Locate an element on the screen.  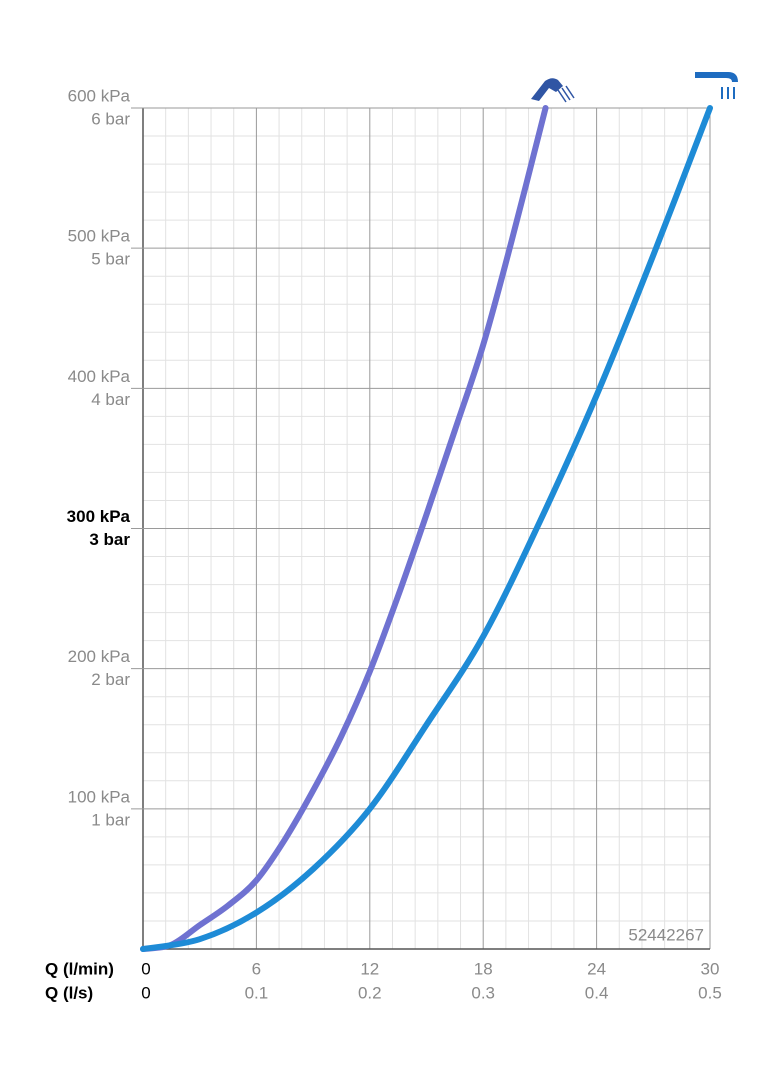
overhead-shower-icon is located at coordinates (716, 85).